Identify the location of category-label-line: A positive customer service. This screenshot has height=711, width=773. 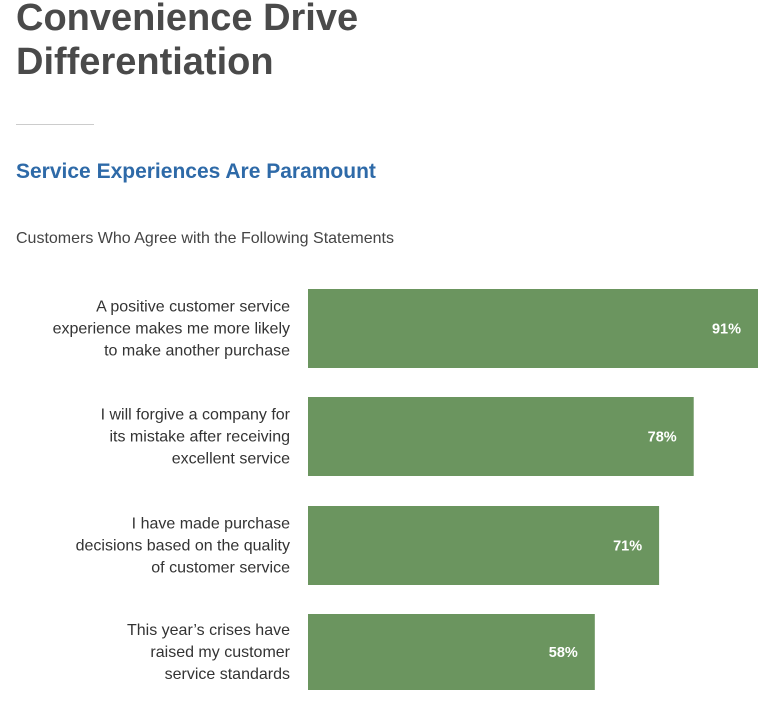
(193, 307).